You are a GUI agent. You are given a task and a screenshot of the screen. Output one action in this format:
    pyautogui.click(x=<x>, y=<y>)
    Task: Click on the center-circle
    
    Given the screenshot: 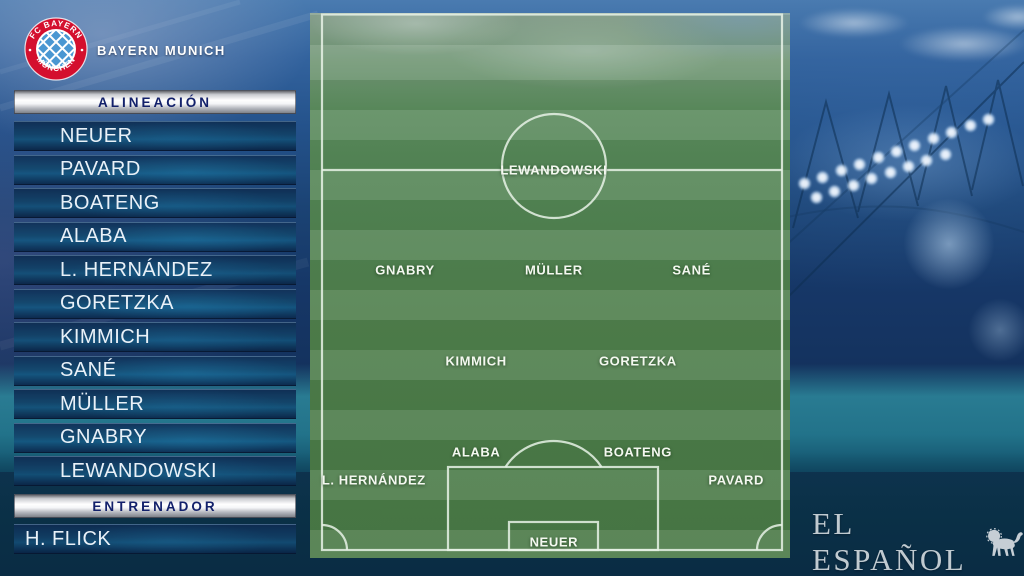 What is the action you would take?
    pyautogui.click(x=554, y=166)
    